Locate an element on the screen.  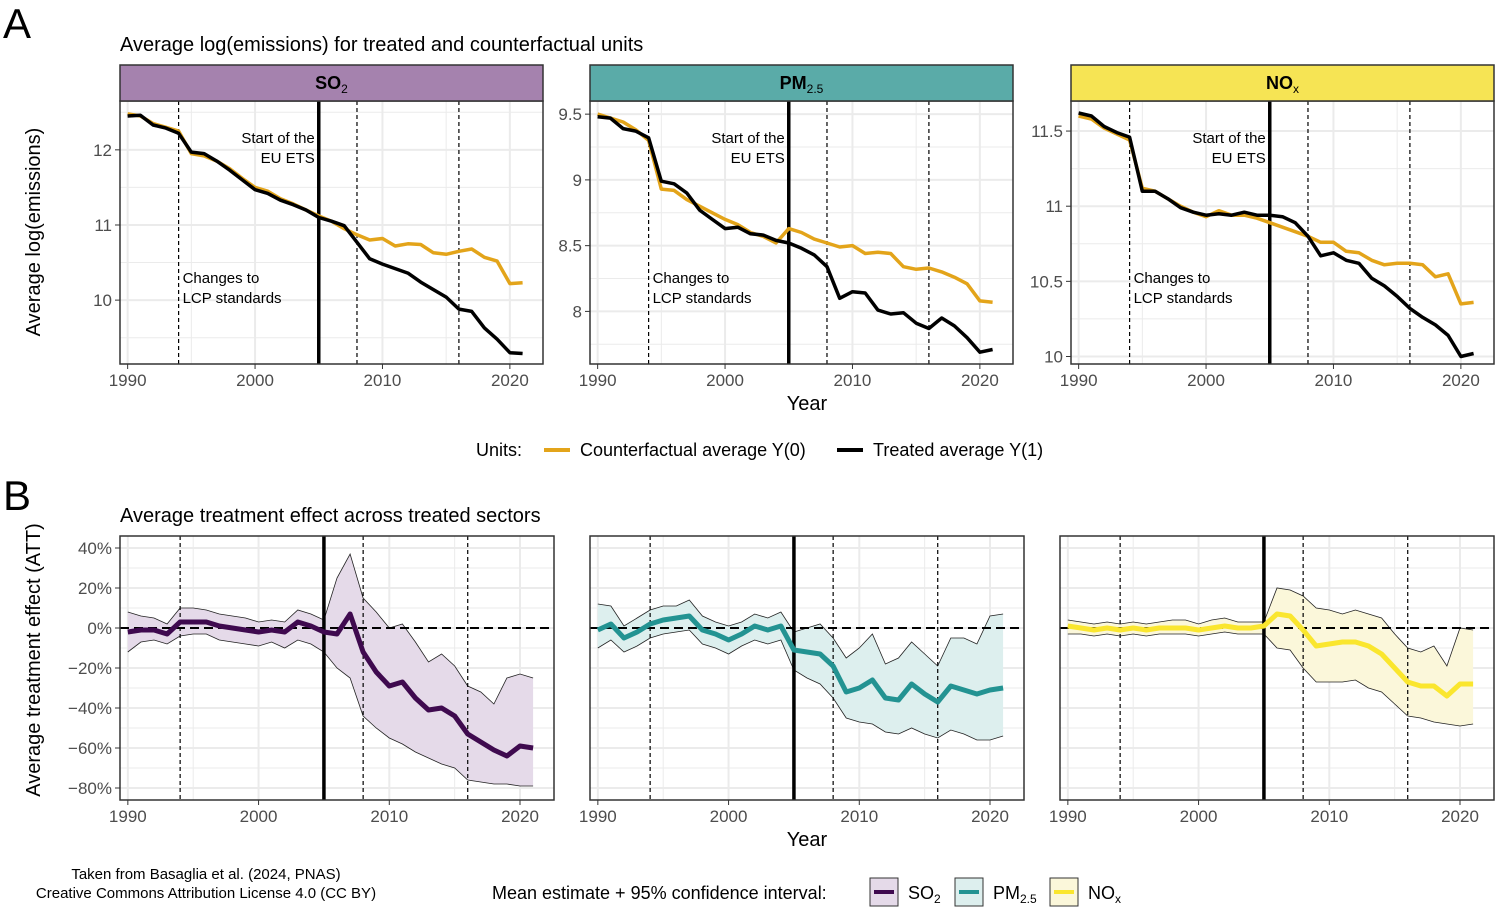
panel-b-plot-nox: 1990 2000 2010 2020 is located at coordinates (1272, 680).